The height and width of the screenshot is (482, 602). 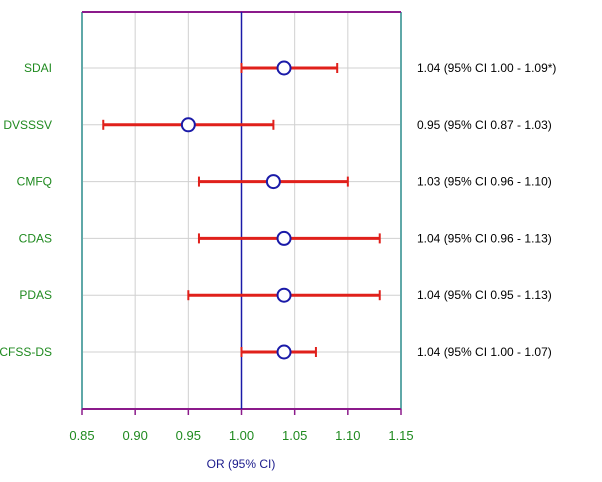 What do you see at coordinates (484, 352) in the screenshot?
I see `estimate-text: 1.04 (95% CI 1.00 - 1.07)` at bounding box center [484, 352].